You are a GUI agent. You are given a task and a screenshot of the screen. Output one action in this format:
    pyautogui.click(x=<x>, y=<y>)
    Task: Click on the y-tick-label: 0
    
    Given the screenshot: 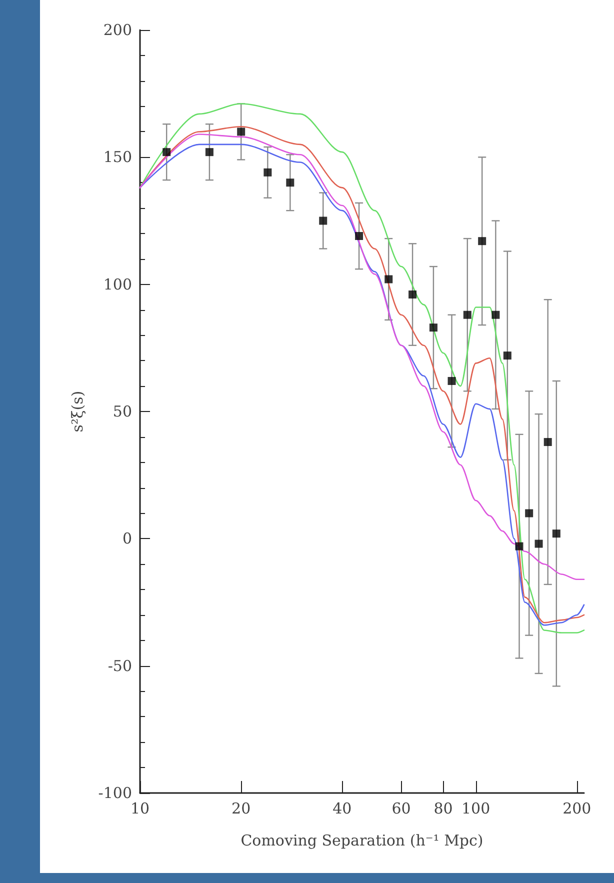 What is the action you would take?
    pyautogui.click(x=127, y=539)
    